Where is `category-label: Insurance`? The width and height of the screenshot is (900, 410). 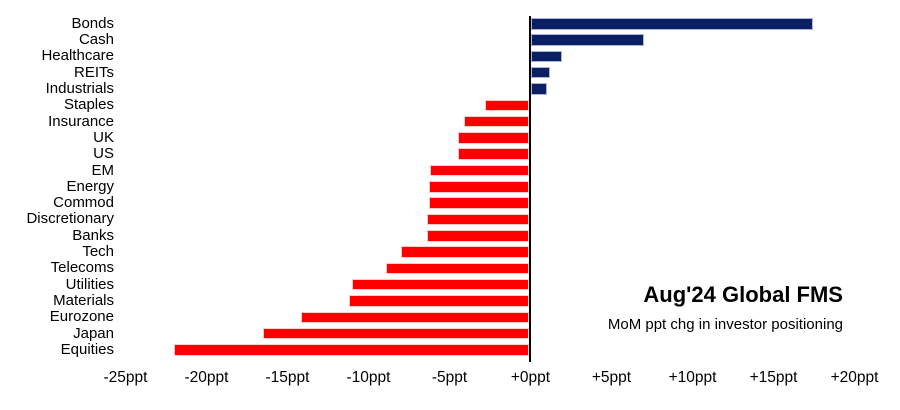
category-label: Insurance is located at coordinates (81, 121).